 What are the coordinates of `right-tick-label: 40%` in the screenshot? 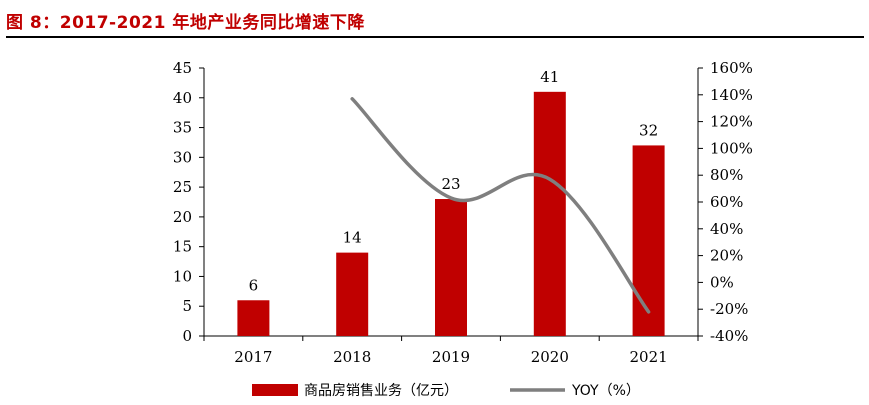 It's located at (726, 229).